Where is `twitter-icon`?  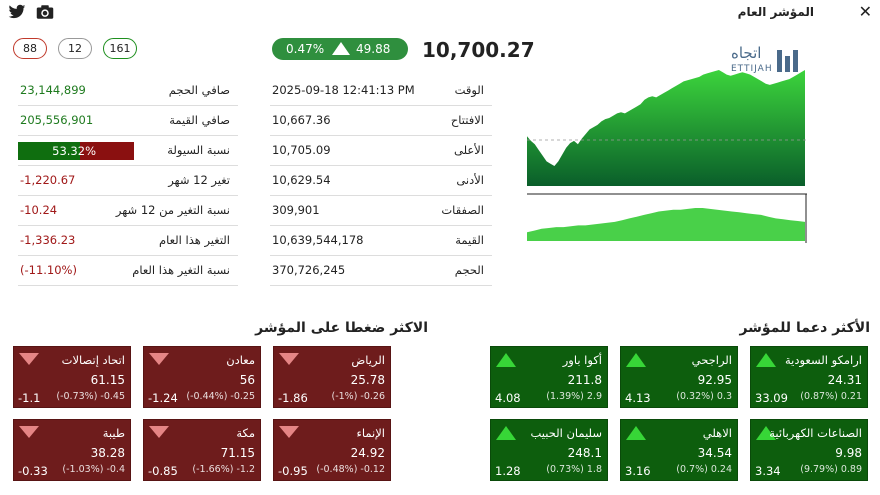
twitter-icon is located at coordinates (17, 12).